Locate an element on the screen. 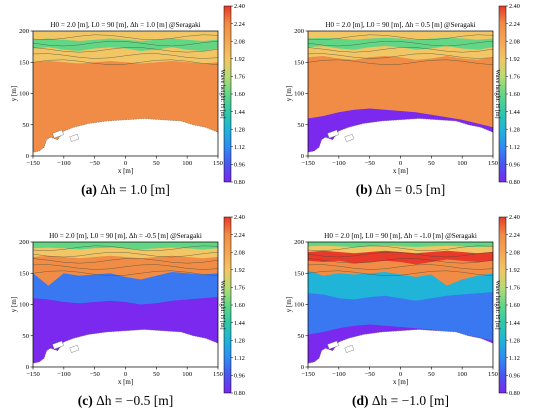 The height and width of the screenshot is (417, 550). y-tick-label: 150 is located at coordinates (24, 273).